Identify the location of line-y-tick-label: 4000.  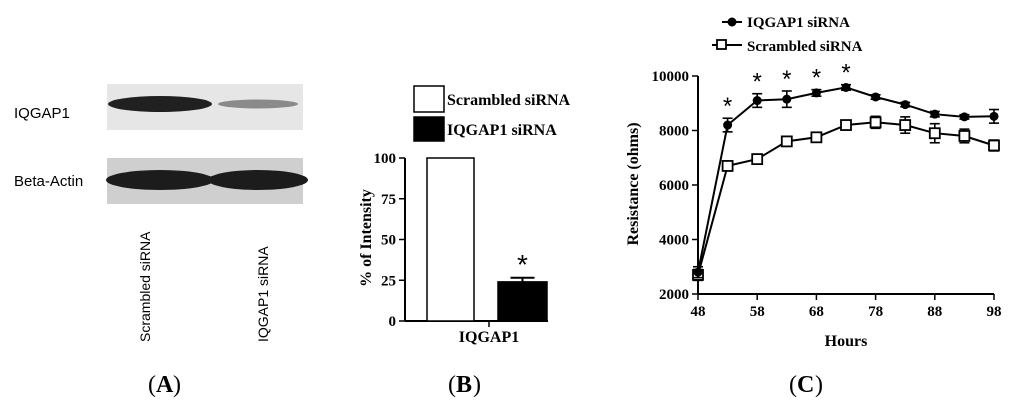
(674, 241).